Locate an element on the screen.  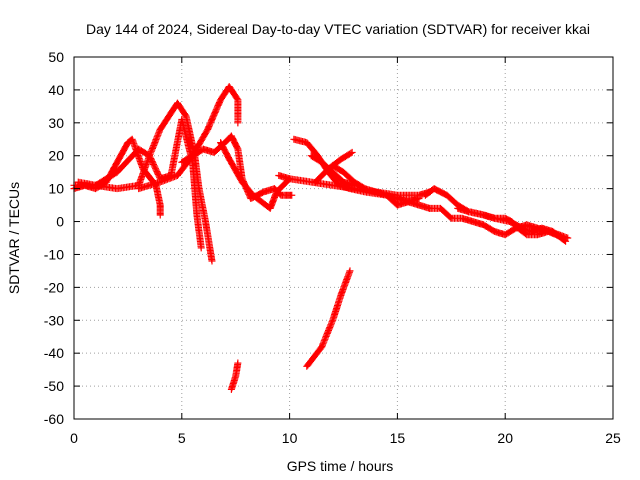
y-tick-label: -10 is located at coordinates (54, 254).